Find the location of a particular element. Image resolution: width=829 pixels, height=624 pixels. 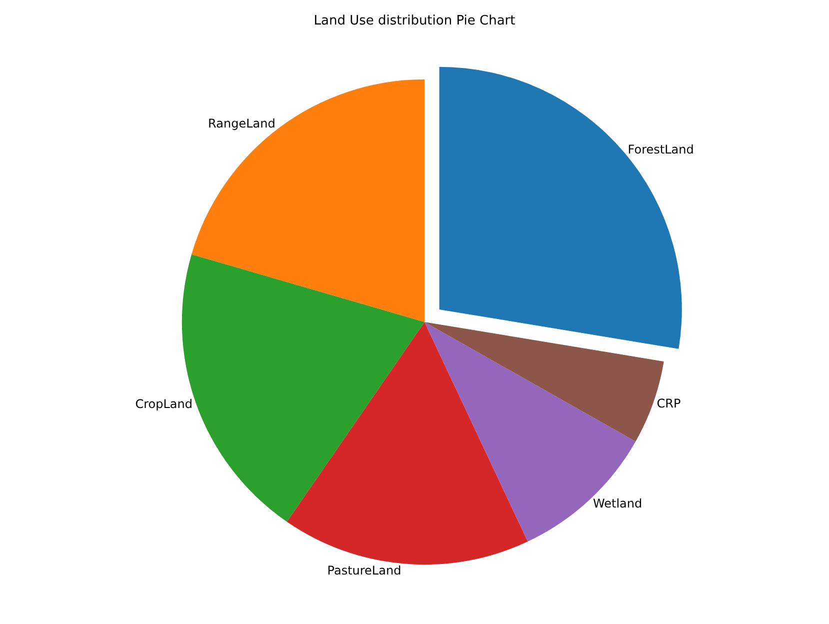

slice-label: Wetland is located at coordinates (617, 503).